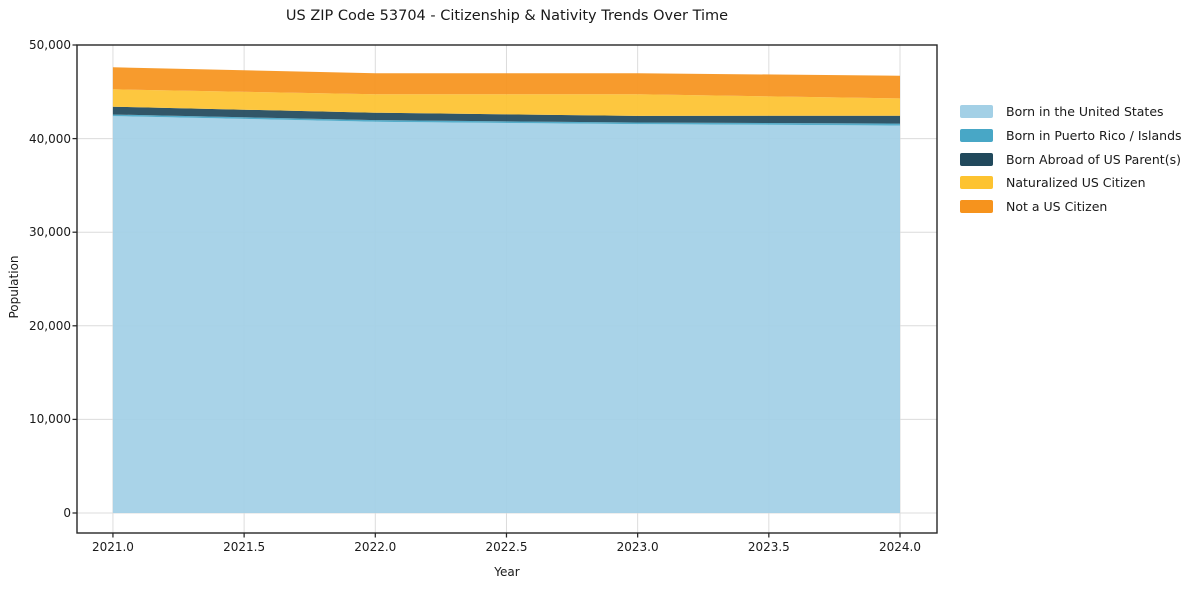  I want to click on legend-label: Naturalized US Citizen, so click(1076, 183).